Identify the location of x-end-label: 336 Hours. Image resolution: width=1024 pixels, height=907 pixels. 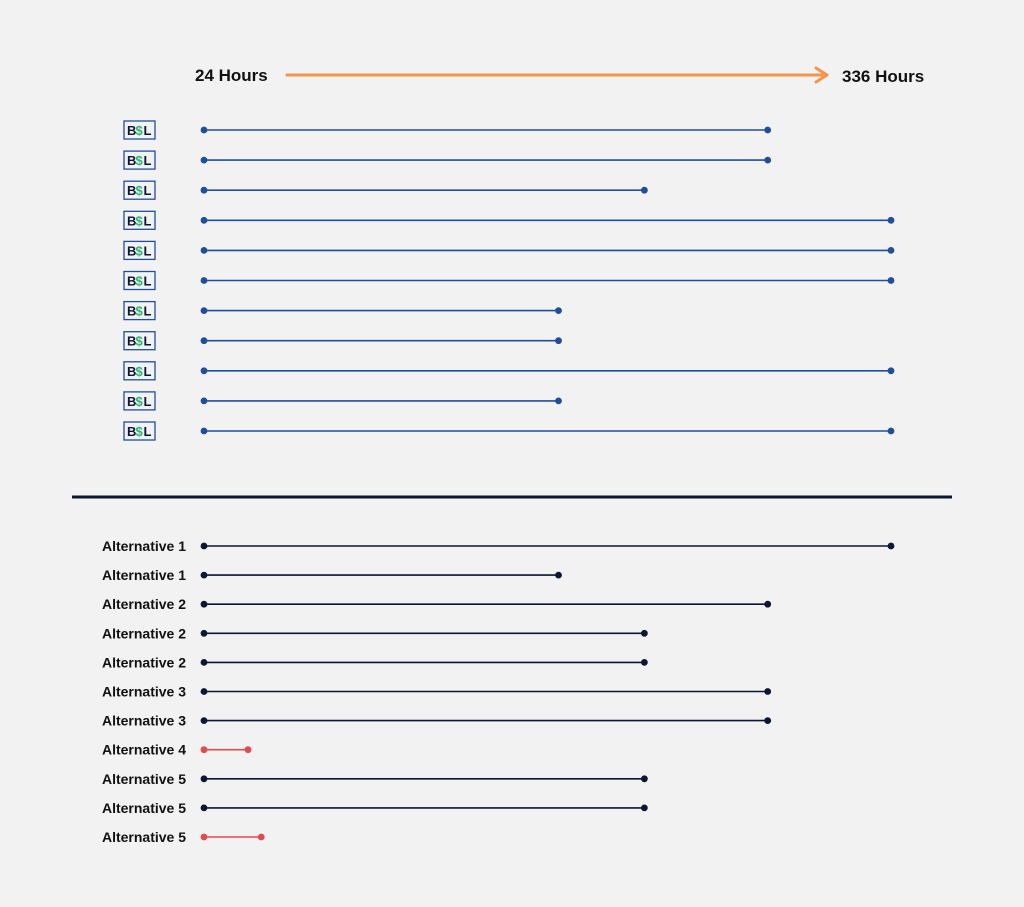
(883, 76).